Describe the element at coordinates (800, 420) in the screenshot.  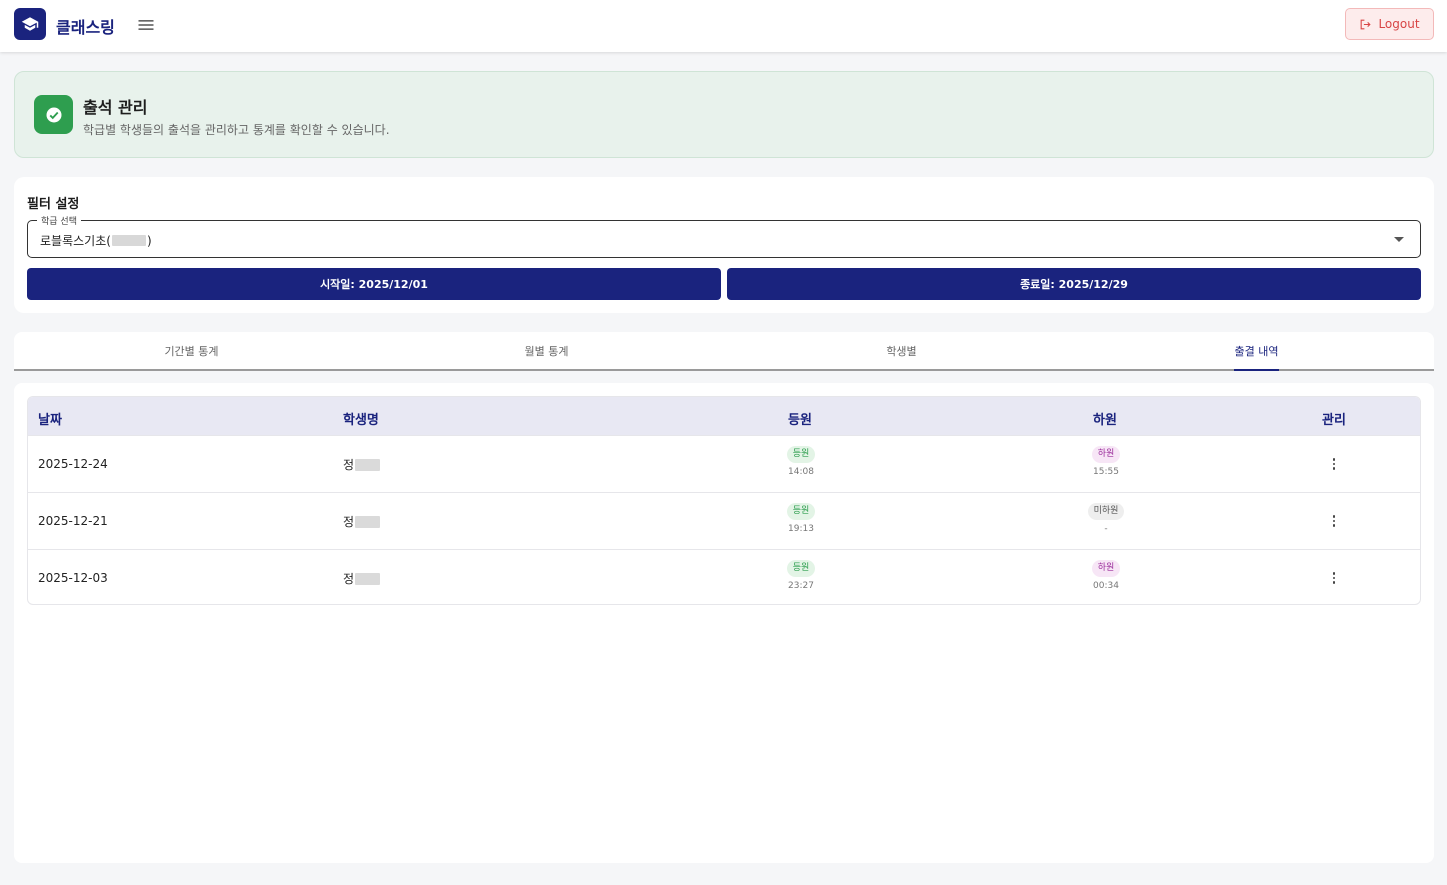
I see `header-checkin: 등원` at that location.